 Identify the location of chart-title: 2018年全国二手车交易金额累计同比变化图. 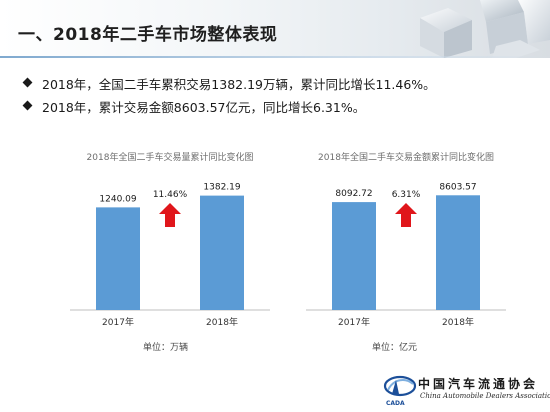
(406, 158).